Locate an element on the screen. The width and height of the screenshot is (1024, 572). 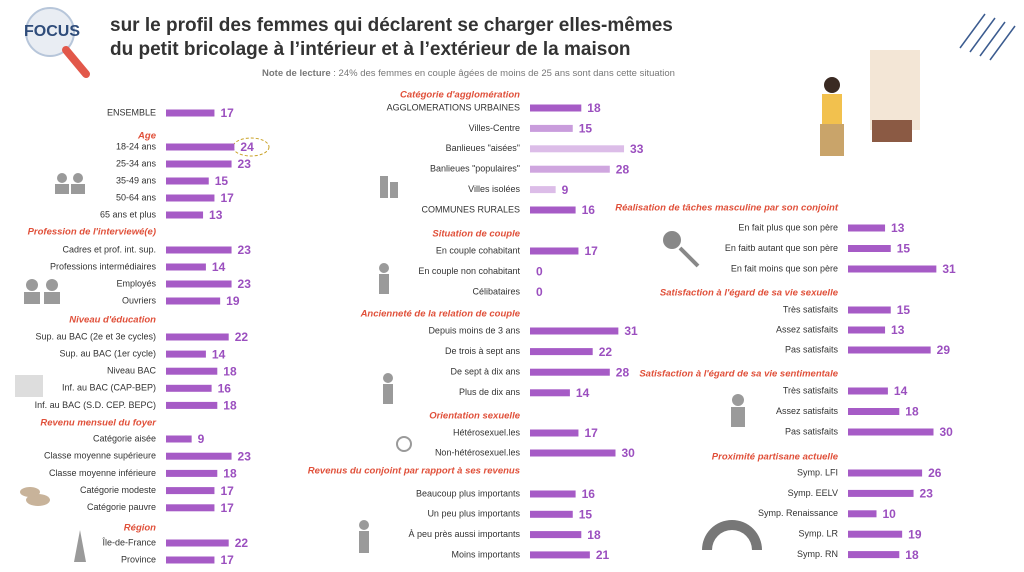
category-label: ENSEMBLE is located at coordinates (131, 112).